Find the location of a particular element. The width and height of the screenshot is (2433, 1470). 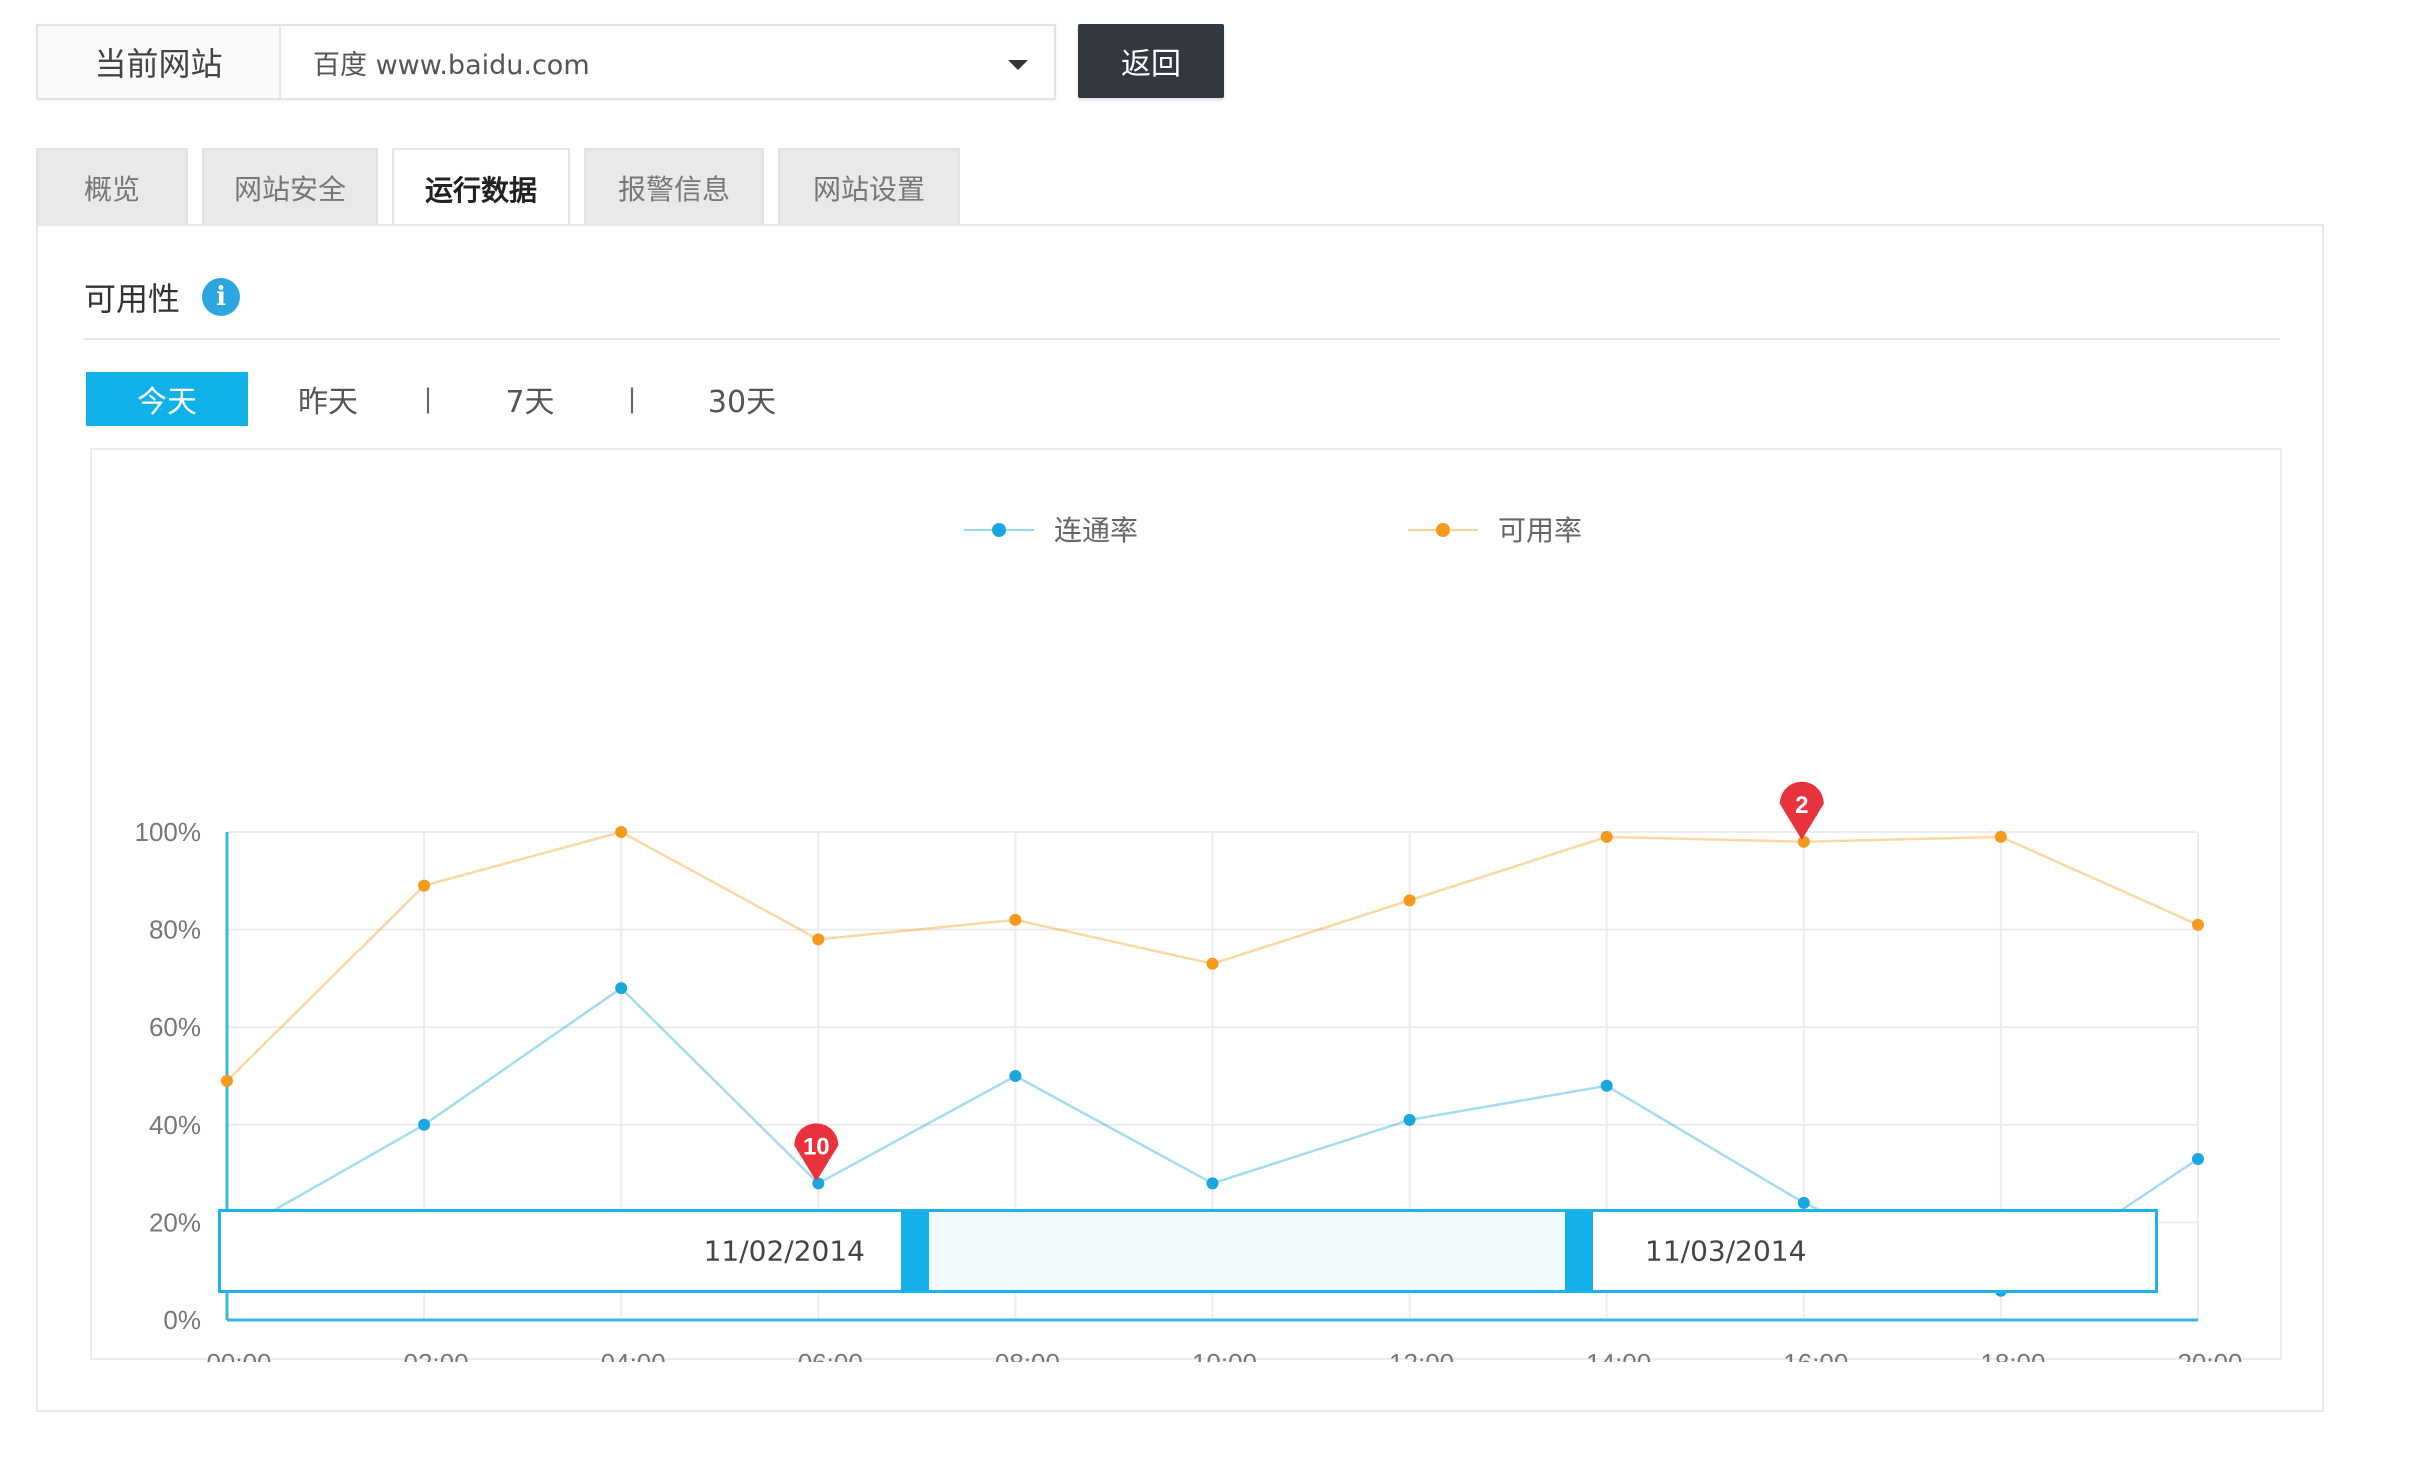

current-site-label: 当前网站 is located at coordinates (159, 62).